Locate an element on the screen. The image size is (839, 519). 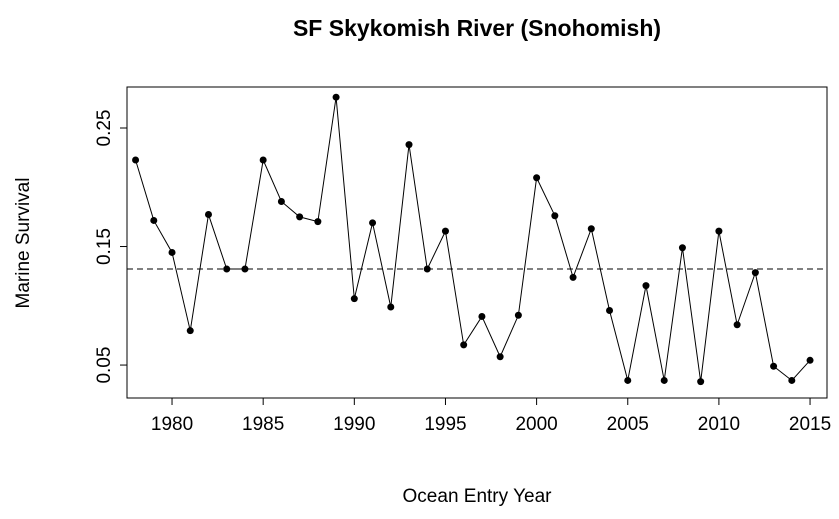
x-tick-label: 2005 is located at coordinates (628, 424).